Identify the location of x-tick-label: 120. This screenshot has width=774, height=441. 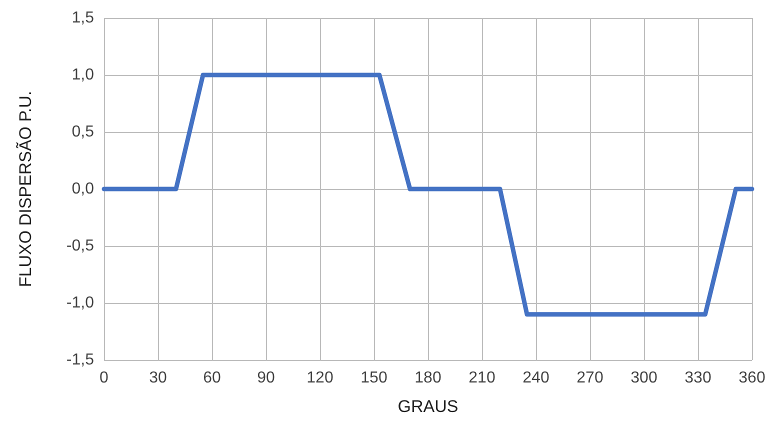
(320, 378).